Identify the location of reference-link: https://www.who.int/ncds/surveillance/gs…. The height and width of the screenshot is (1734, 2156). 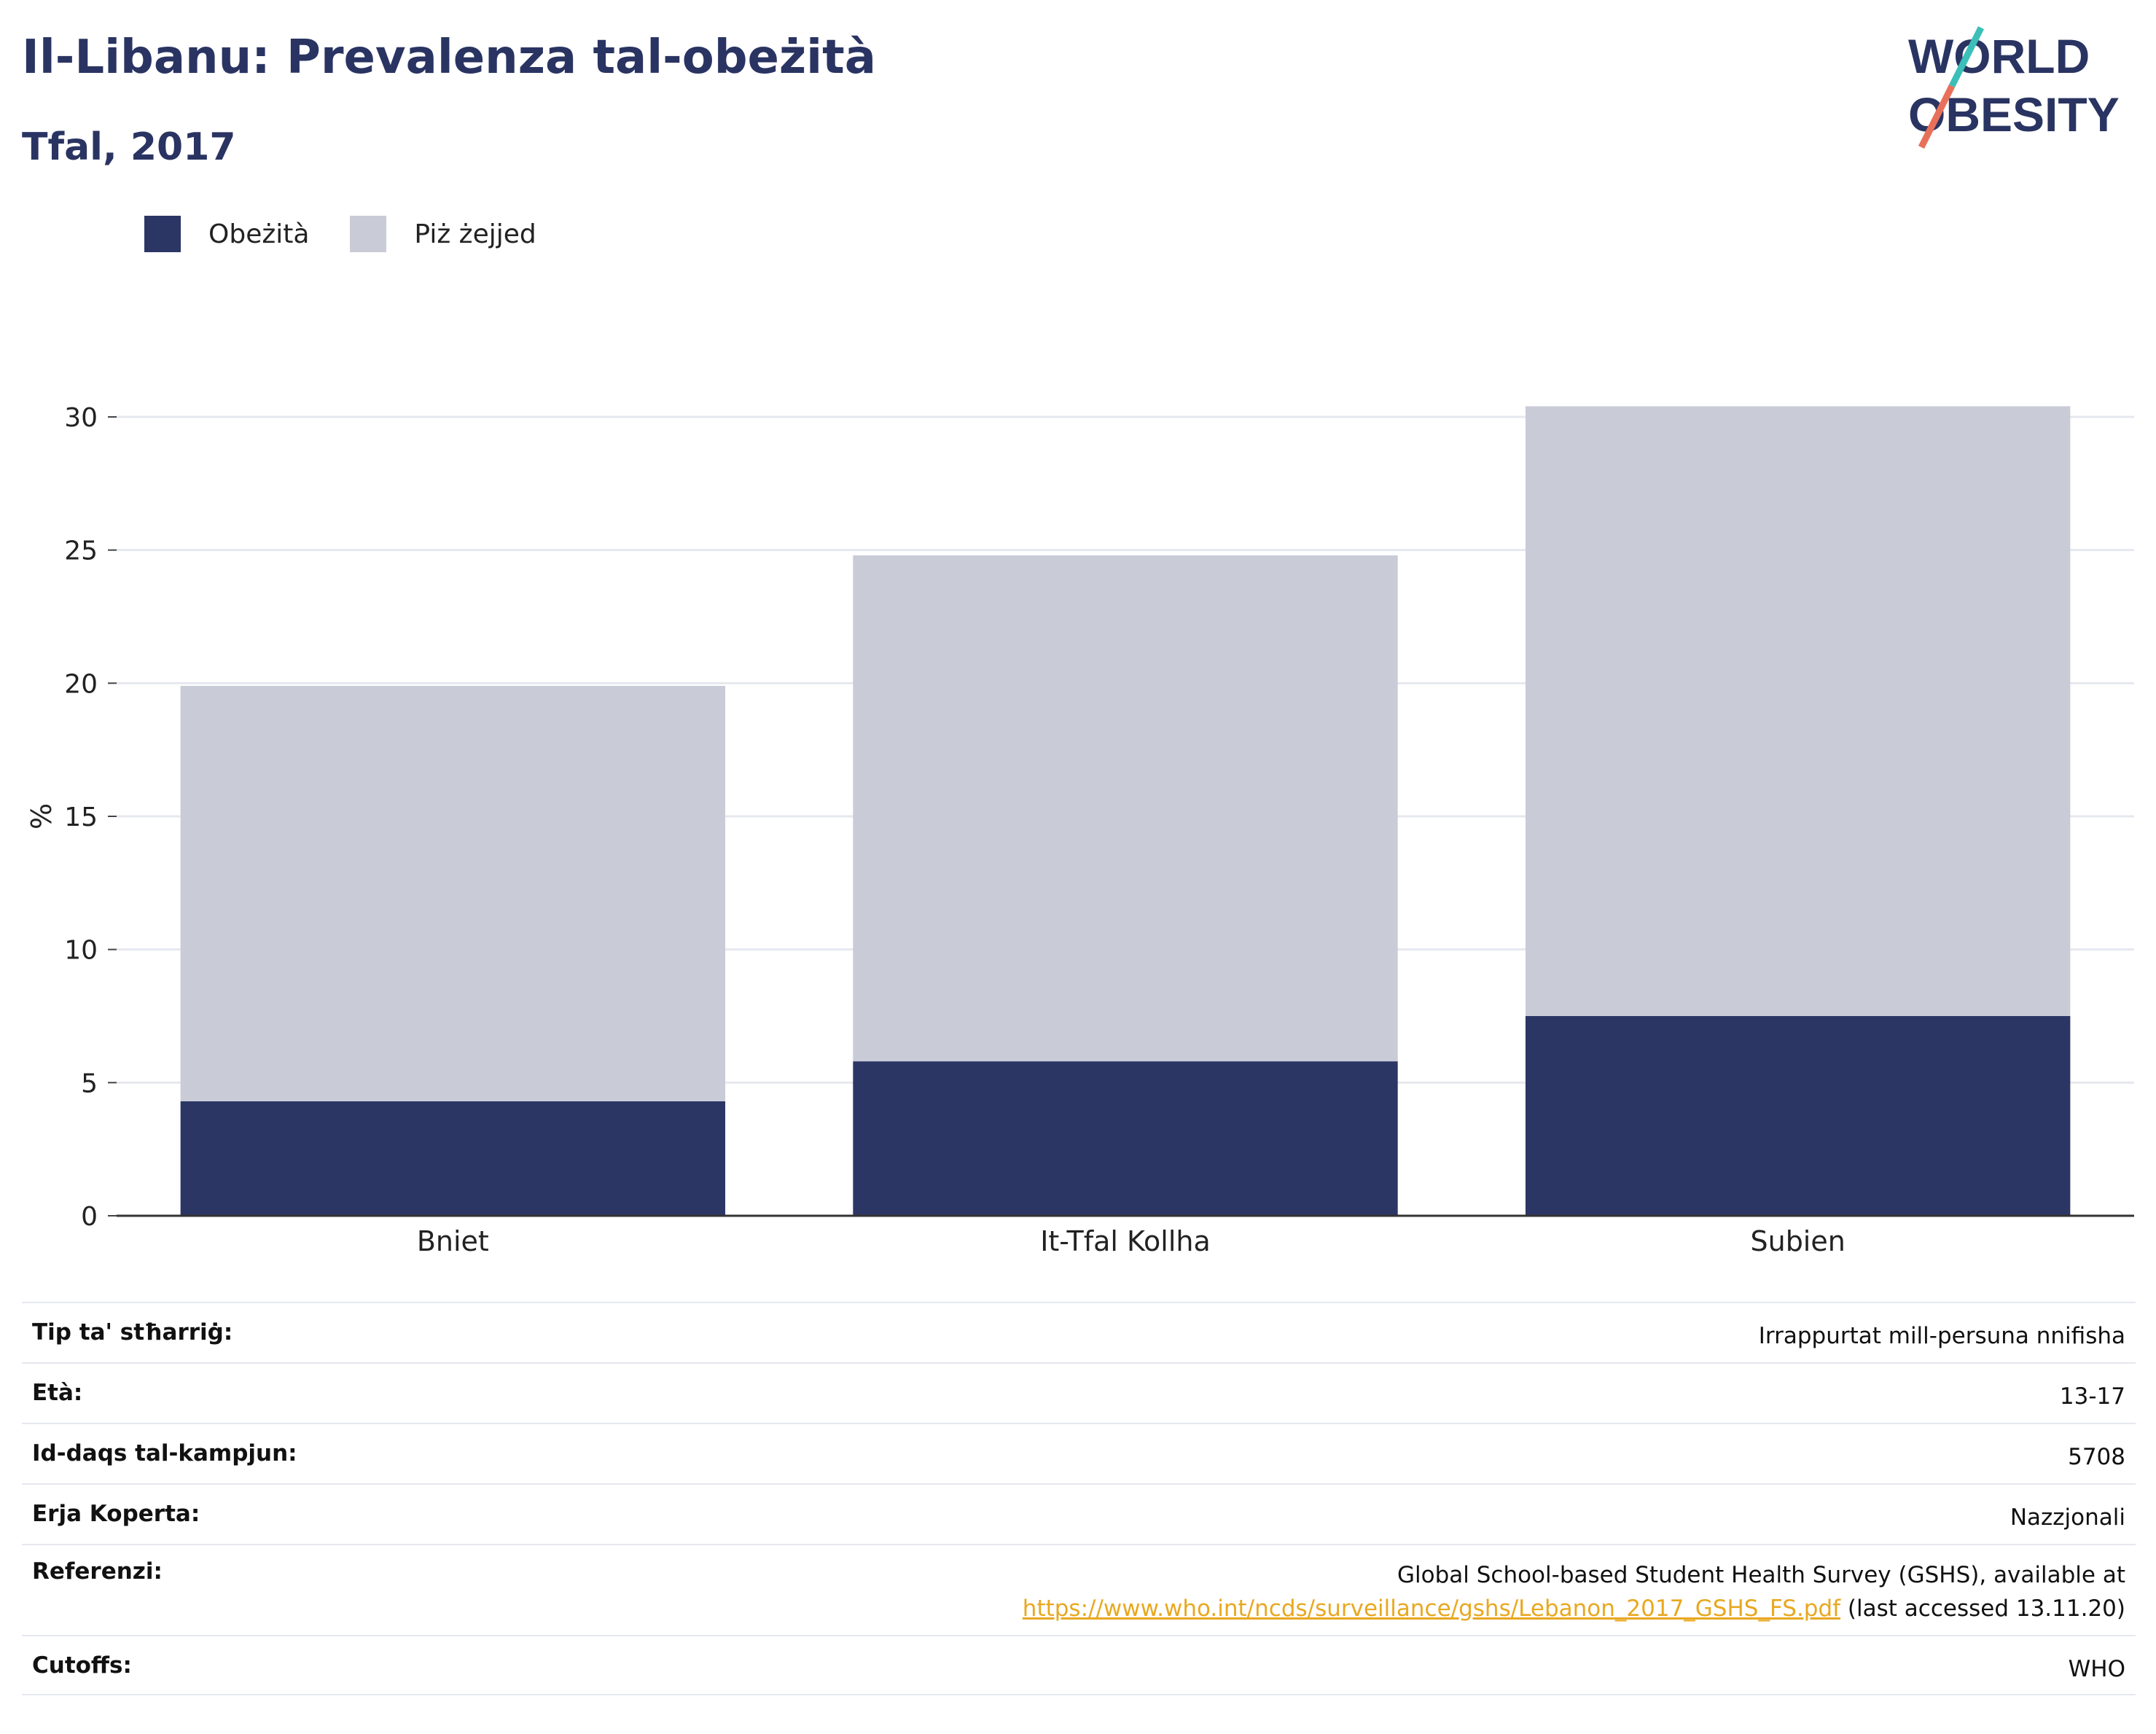
(1431, 1609).